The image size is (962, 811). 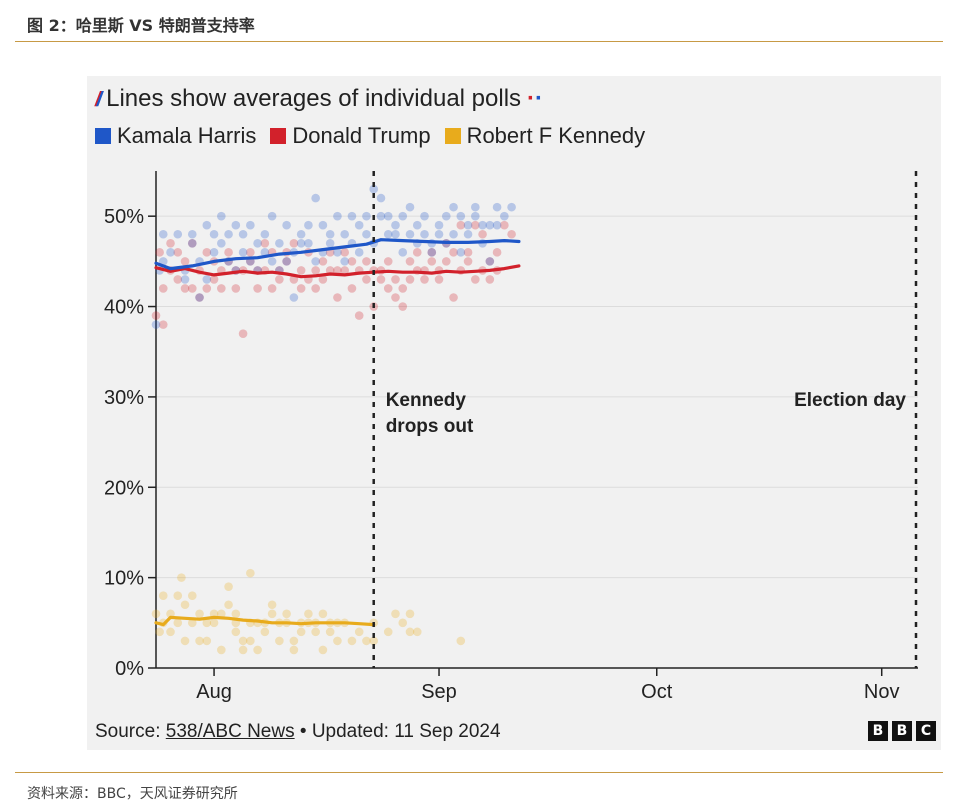 What do you see at coordinates (535, 98) in the screenshot?
I see `dots-icon: ··` at bounding box center [535, 98].